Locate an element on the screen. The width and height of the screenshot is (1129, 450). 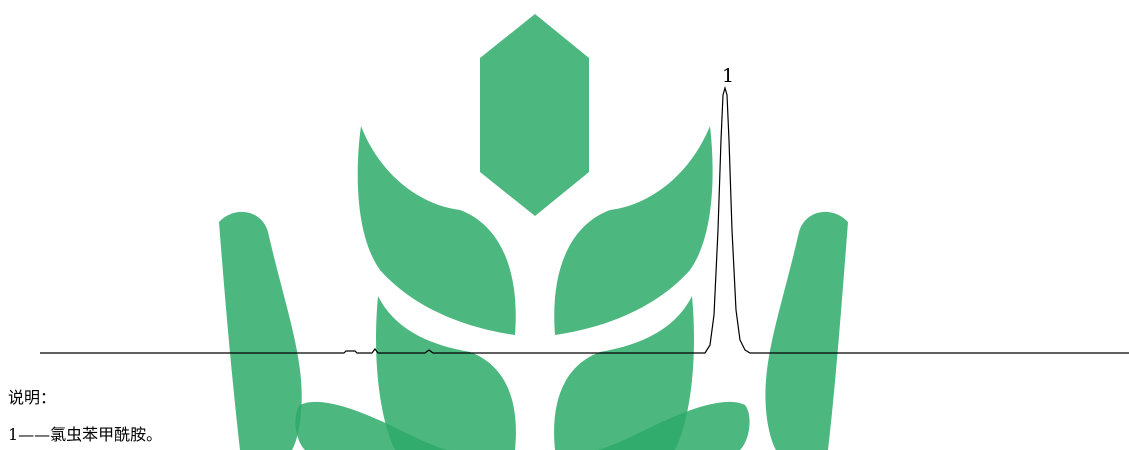
watermark-swoosh-left is located at coordinates (372, 425).